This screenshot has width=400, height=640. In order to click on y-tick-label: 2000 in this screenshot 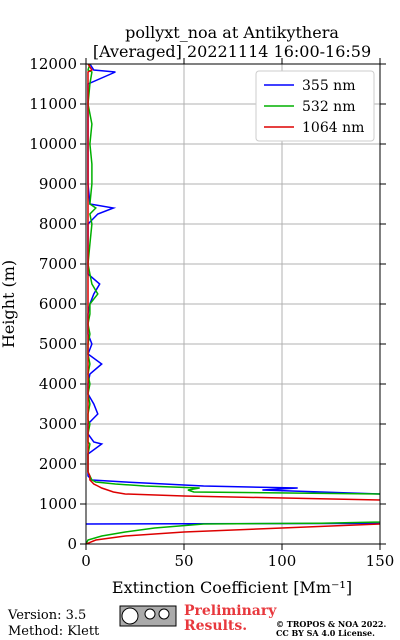, I will do `click(58, 464)`.